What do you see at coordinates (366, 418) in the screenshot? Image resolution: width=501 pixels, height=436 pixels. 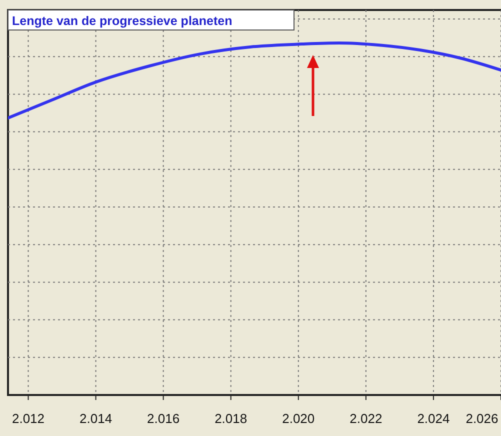 I see `x-tick-label: 2.022` at bounding box center [366, 418].